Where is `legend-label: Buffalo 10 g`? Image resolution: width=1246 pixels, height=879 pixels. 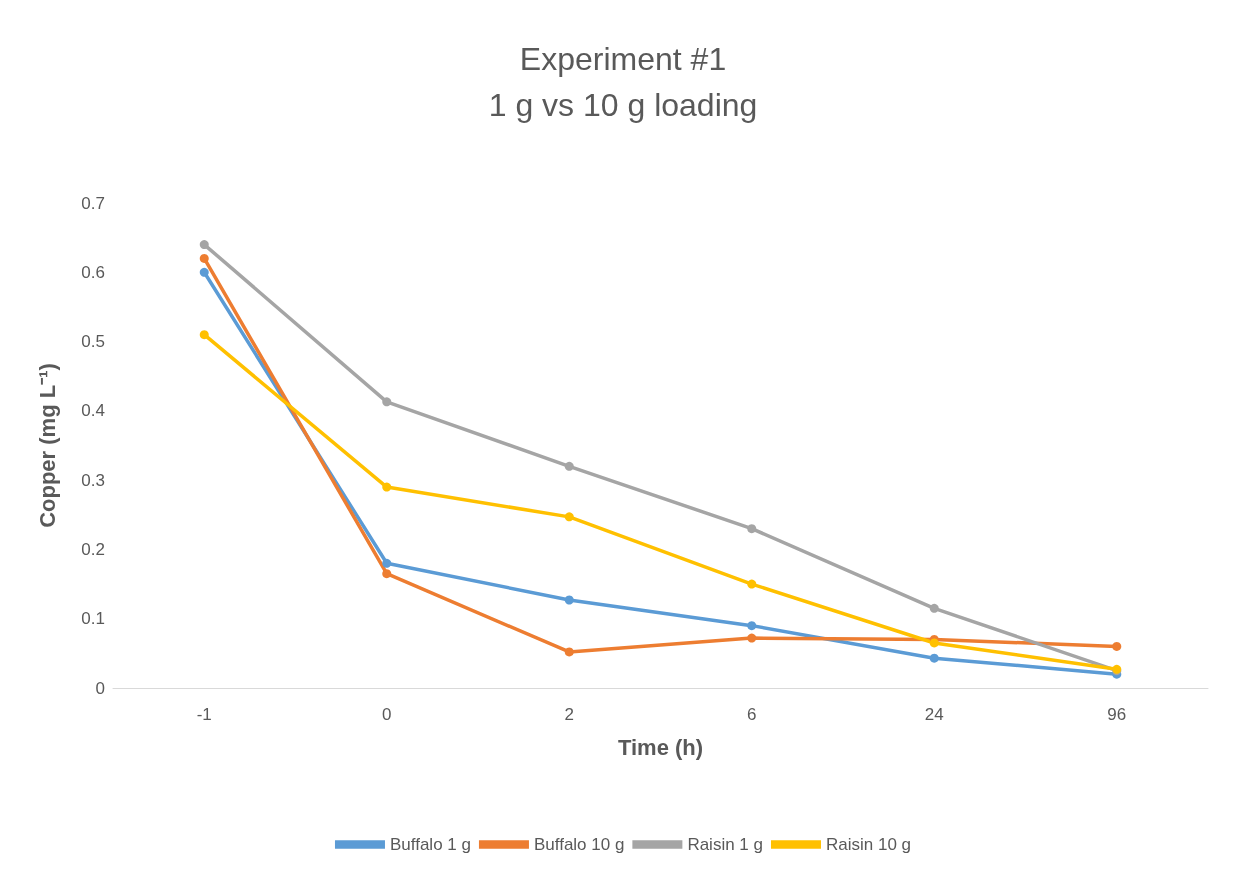 legend-label: Buffalo 10 g is located at coordinates (579, 844).